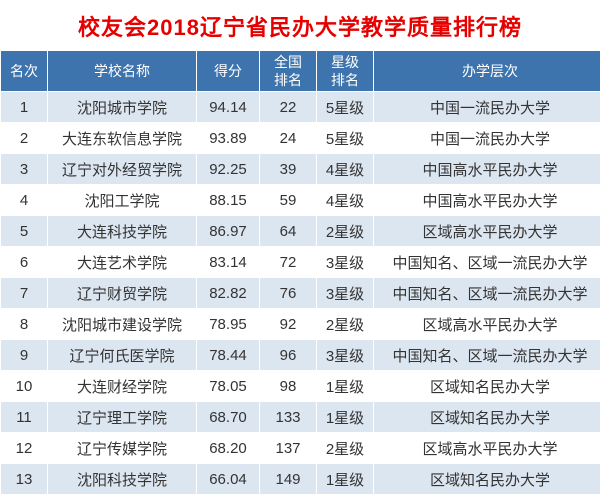 The height and width of the screenshot is (503, 600). What do you see at coordinates (24, 231) in the screenshot?
I see `rank-cell: 5` at bounding box center [24, 231].